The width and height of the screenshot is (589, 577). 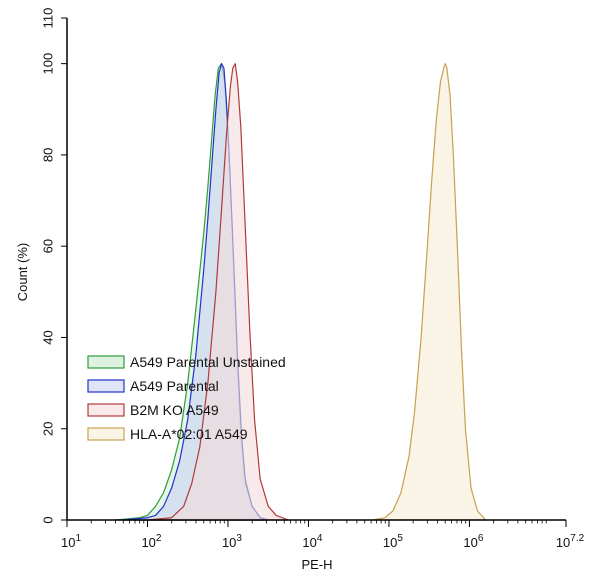 I want to click on y-tick-label-0: 0, so click(x=48, y=519).